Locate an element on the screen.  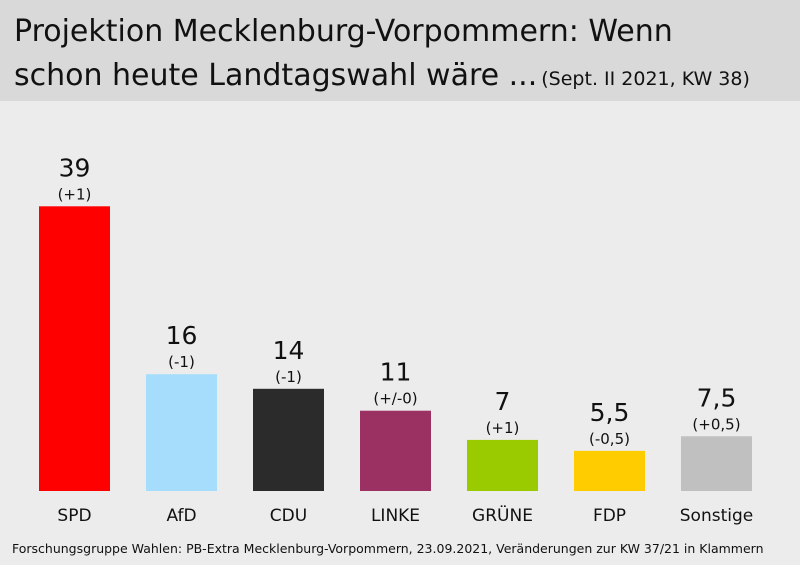
bar-fdp is located at coordinates (609, 470).